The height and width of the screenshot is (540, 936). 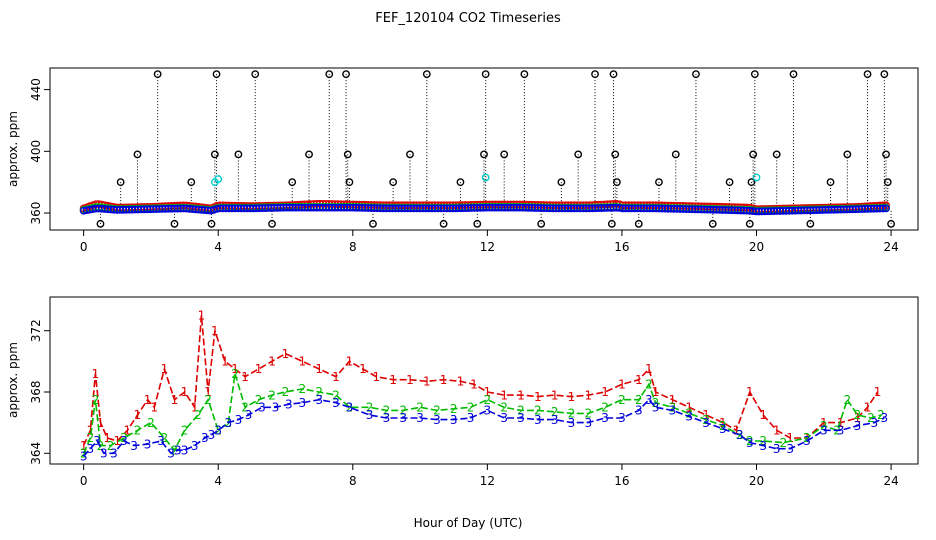 I want to click on bottom-y-tick-label: 368, so click(x=36, y=392).